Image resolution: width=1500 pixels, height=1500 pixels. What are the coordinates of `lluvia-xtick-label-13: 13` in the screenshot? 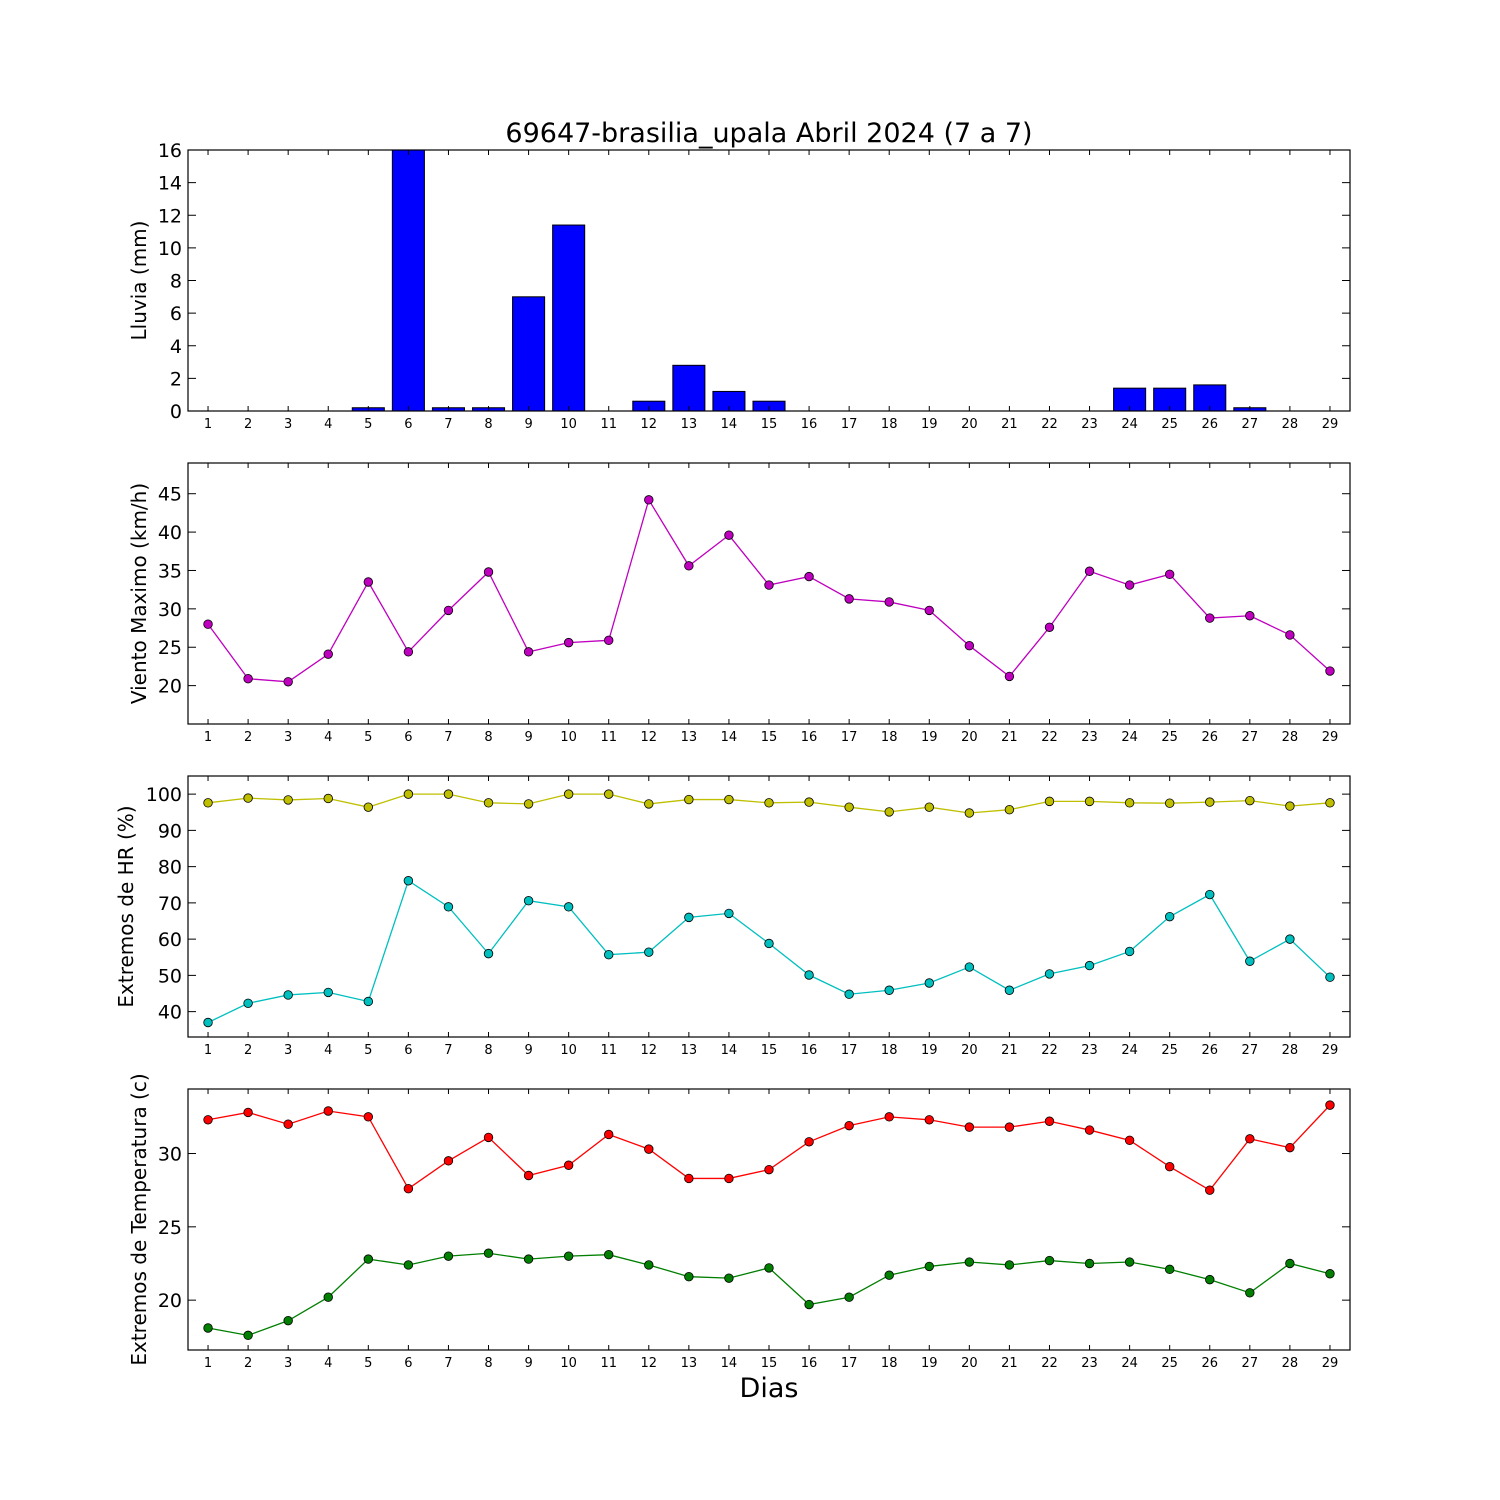 It's located at (689, 424).